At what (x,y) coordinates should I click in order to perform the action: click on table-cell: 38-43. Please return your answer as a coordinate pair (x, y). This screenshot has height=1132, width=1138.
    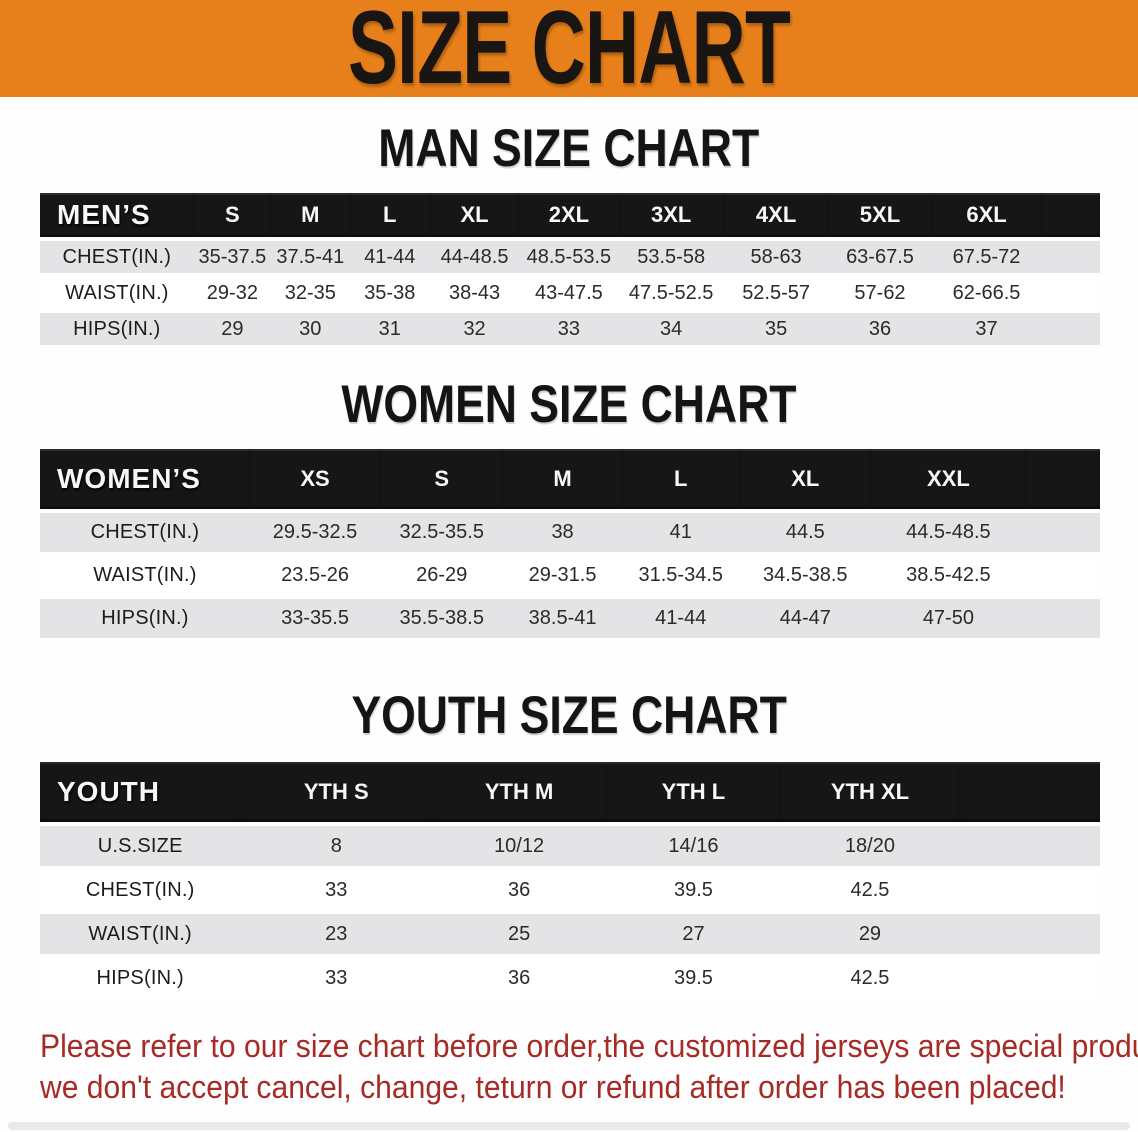
    Looking at the image, I should click on (475, 293).